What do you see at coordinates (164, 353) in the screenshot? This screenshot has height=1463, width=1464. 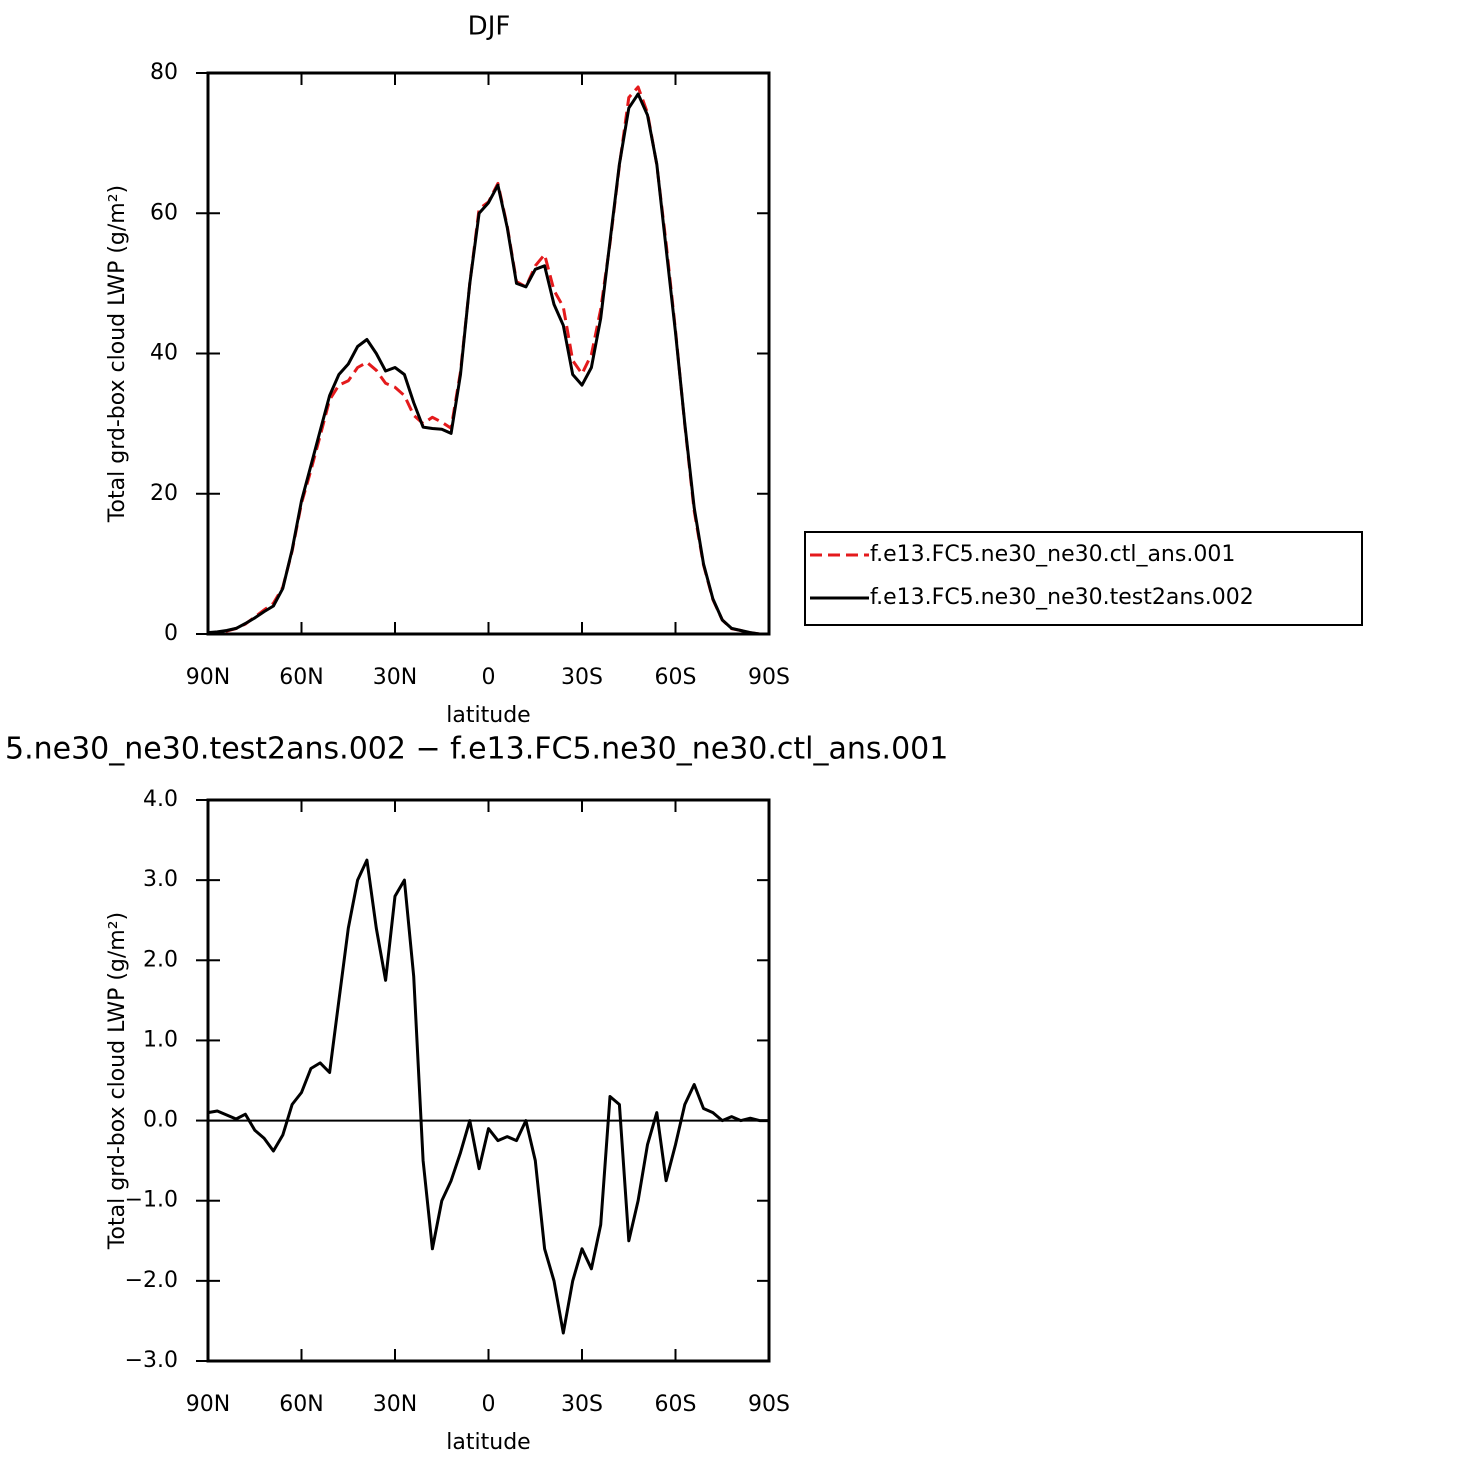 I see `y-tick-label: 40` at bounding box center [164, 353].